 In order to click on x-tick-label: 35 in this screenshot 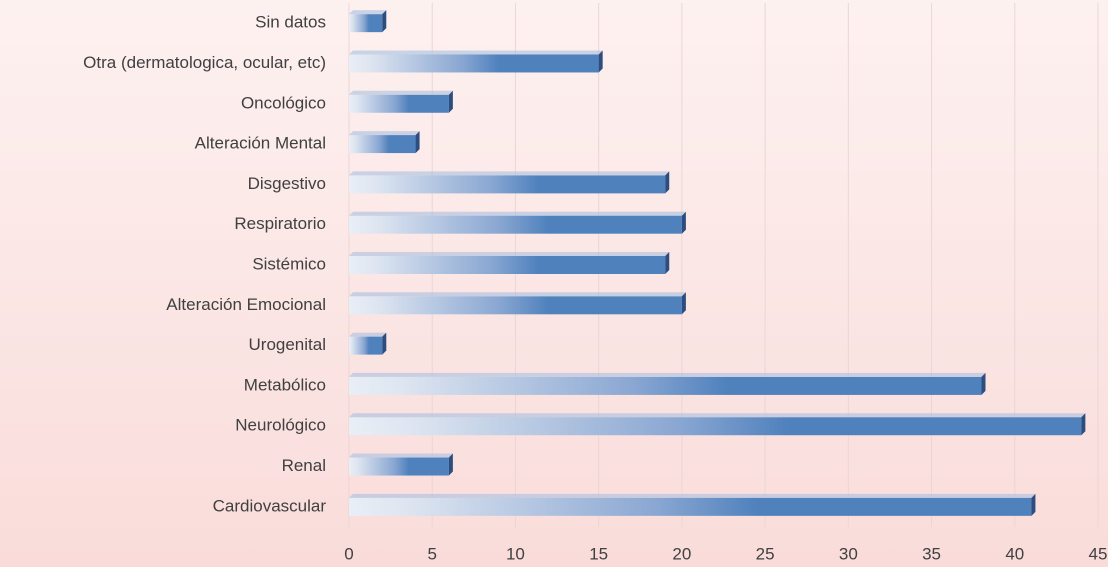, I will do `click(931, 553)`.